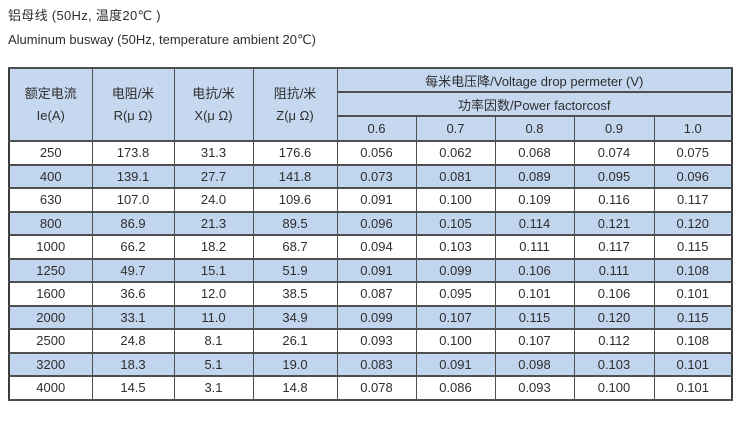  Describe the element at coordinates (295, 341) in the screenshot. I see `table-cell: 26.1` at that location.